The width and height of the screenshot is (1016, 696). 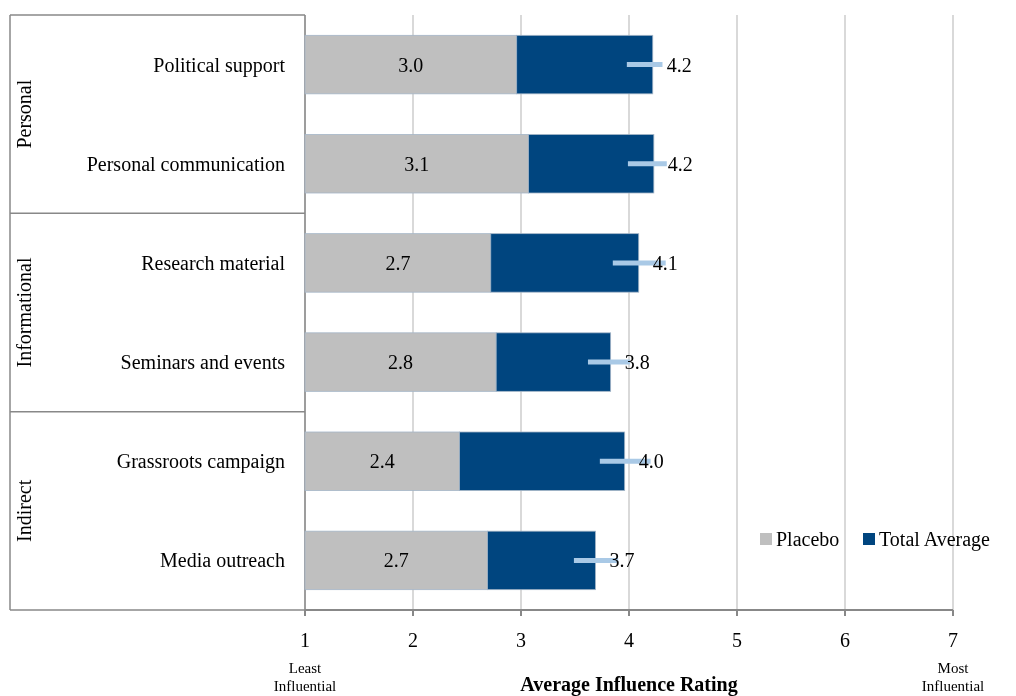 I want to click on legend-label: Placebo, so click(x=808, y=539).